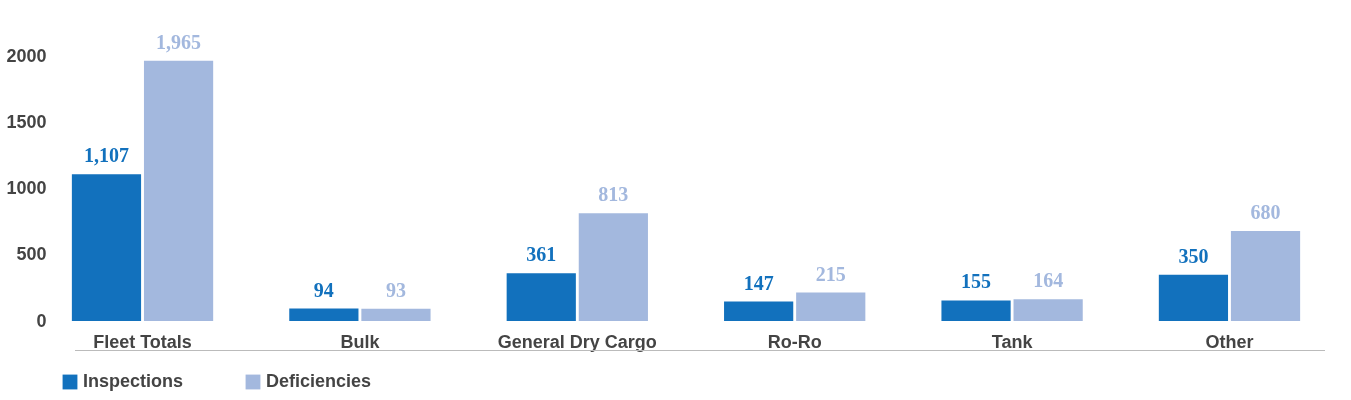 This screenshot has height=400, width=1351. Describe the element at coordinates (323, 289) in the screenshot. I see `data-label: 94` at that location.